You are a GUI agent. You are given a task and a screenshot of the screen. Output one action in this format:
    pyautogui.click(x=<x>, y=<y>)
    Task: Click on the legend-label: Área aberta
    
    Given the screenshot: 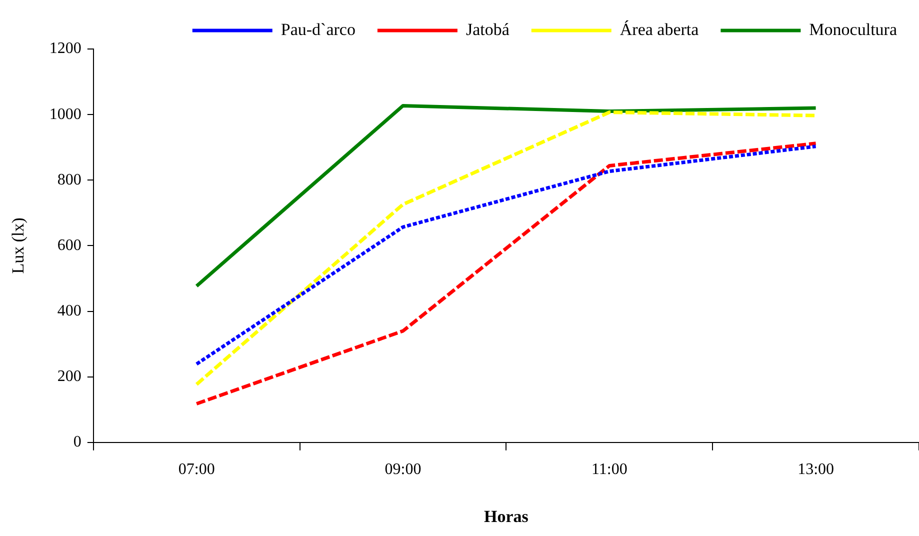 What is the action you would take?
    pyautogui.click(x=660, y=29)
    